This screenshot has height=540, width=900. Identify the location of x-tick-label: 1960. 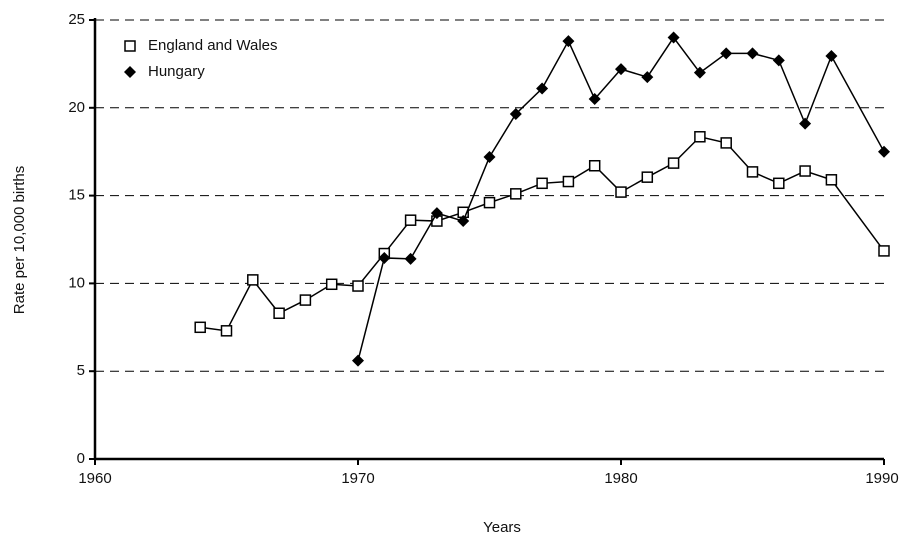
(94, 478).